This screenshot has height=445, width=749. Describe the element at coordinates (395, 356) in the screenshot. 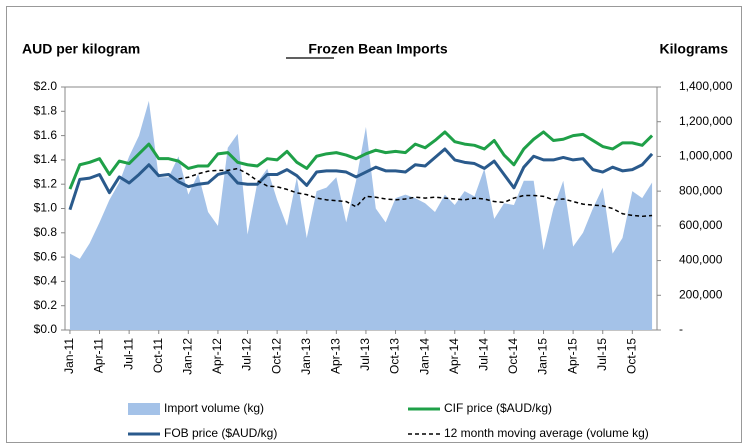

I see `x-tick-label: Oct-13` at that location.